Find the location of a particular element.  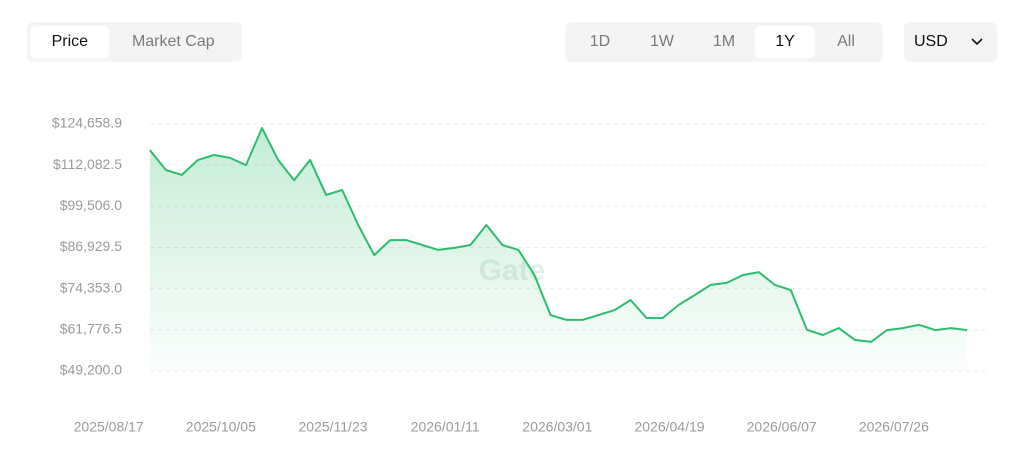

tab: Market Cap is located at coordinates (173, 41).